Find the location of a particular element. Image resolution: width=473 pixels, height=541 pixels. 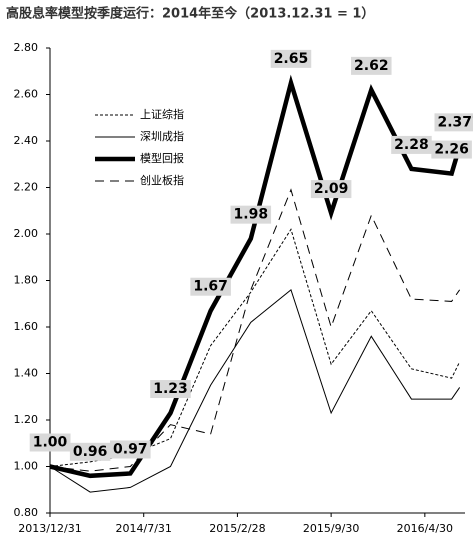

data-label-text: 2.377 is located at coordinates (455, 122).